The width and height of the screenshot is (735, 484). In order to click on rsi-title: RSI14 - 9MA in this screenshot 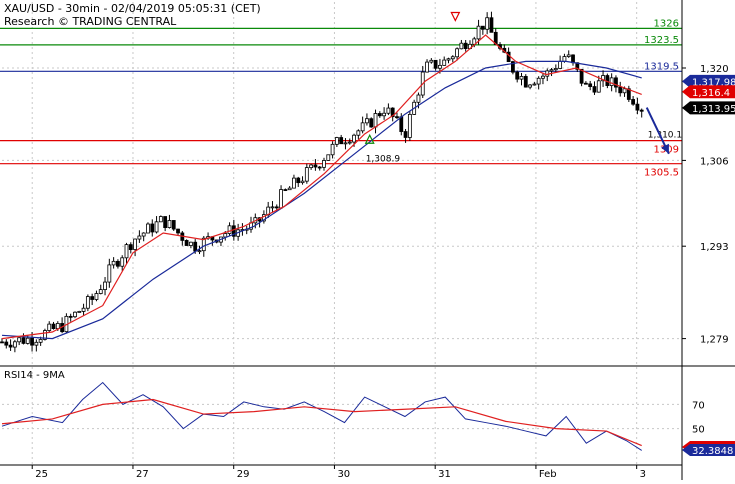, I will do `click(34, 375)`.